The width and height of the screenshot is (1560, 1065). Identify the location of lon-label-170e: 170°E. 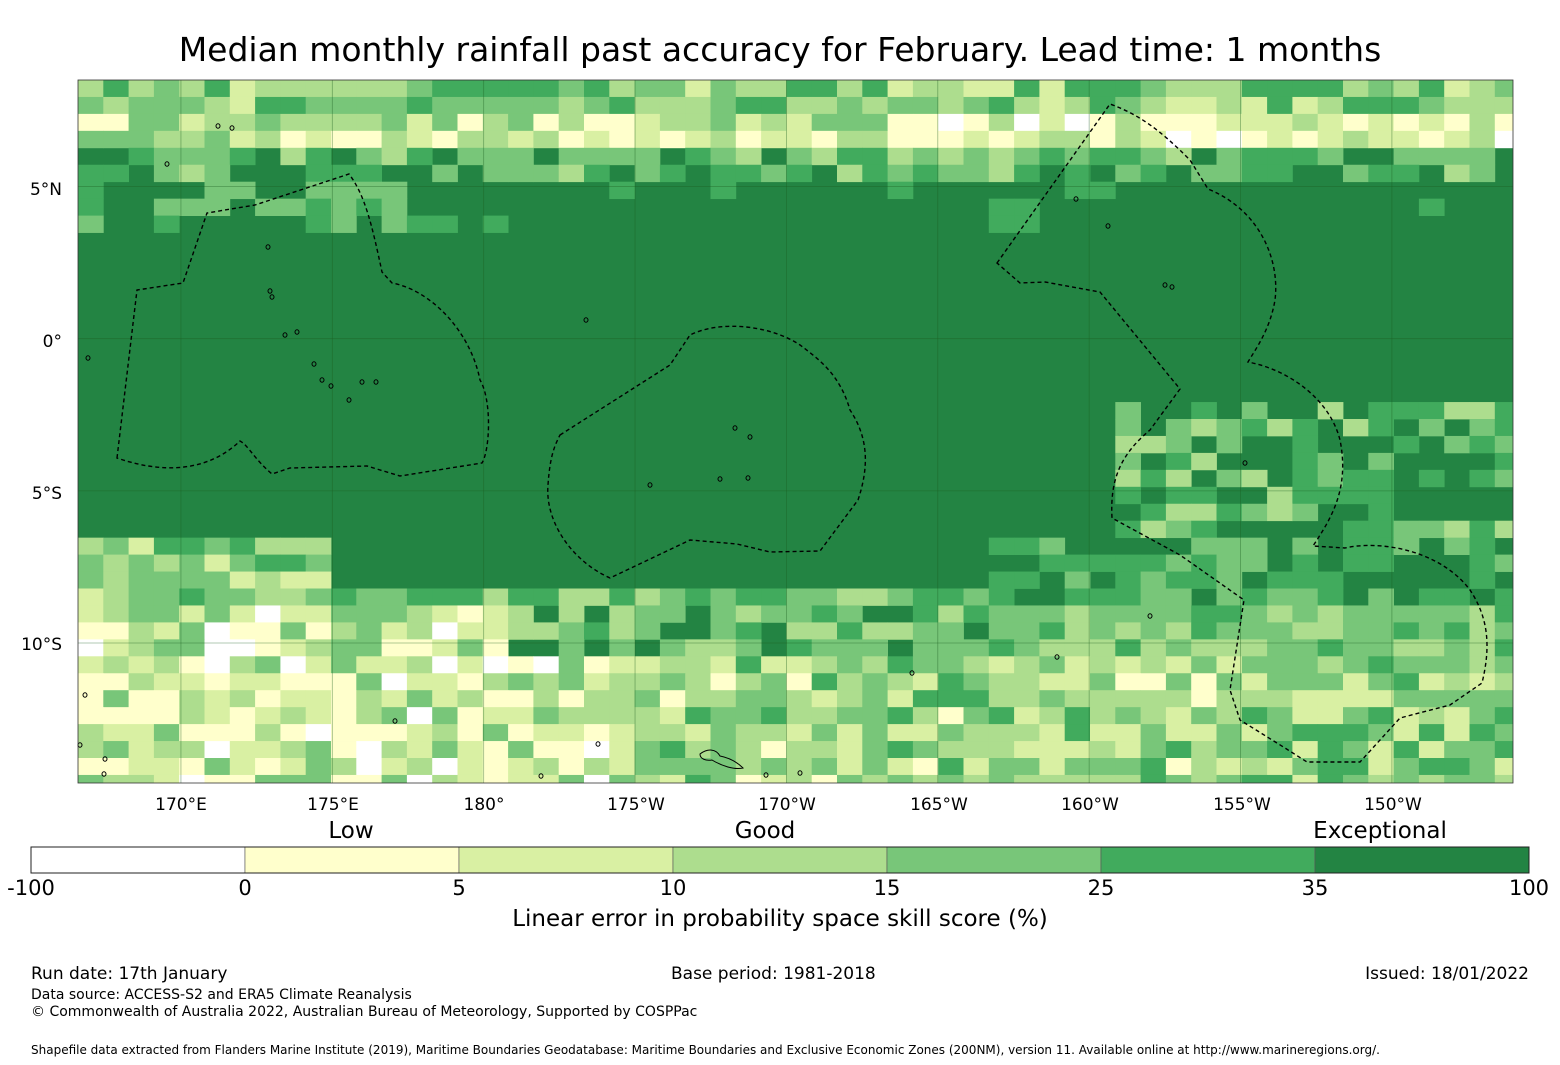
(181, 805).